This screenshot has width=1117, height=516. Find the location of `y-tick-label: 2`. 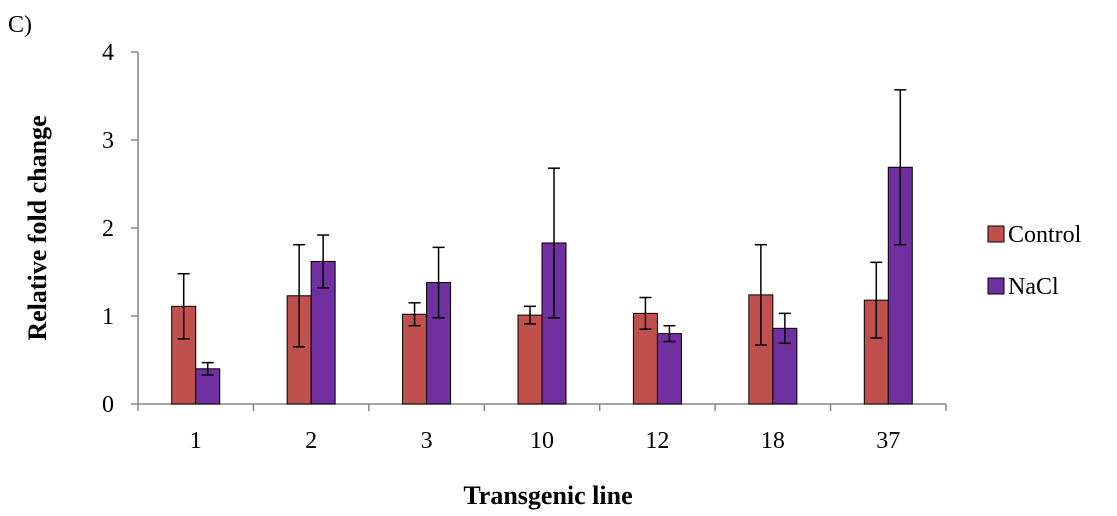

y-tick-label: 2 is located at coordinates (108, 229).